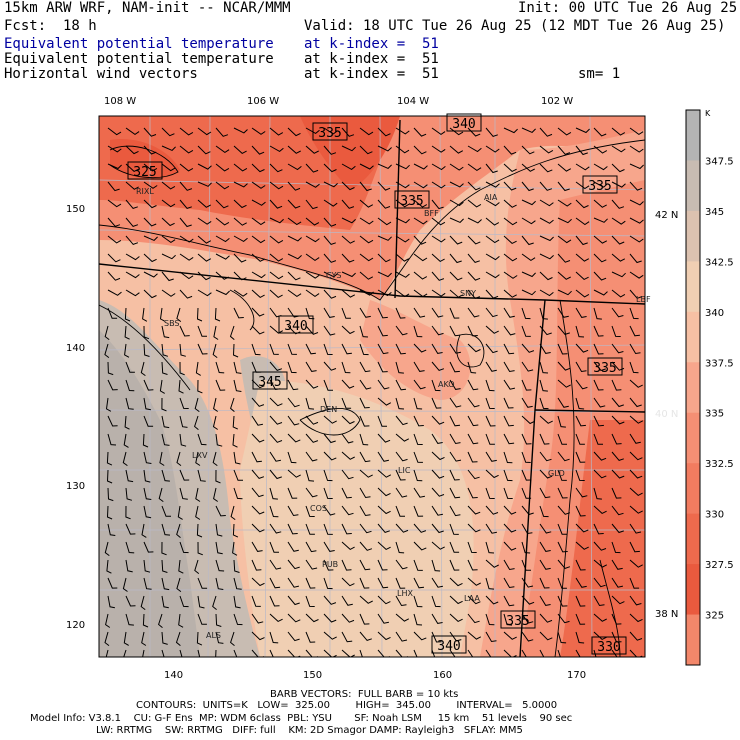 The width and height of the screenshot is (740, 740). I want to click on contour-label: 335, so click(604, 368).